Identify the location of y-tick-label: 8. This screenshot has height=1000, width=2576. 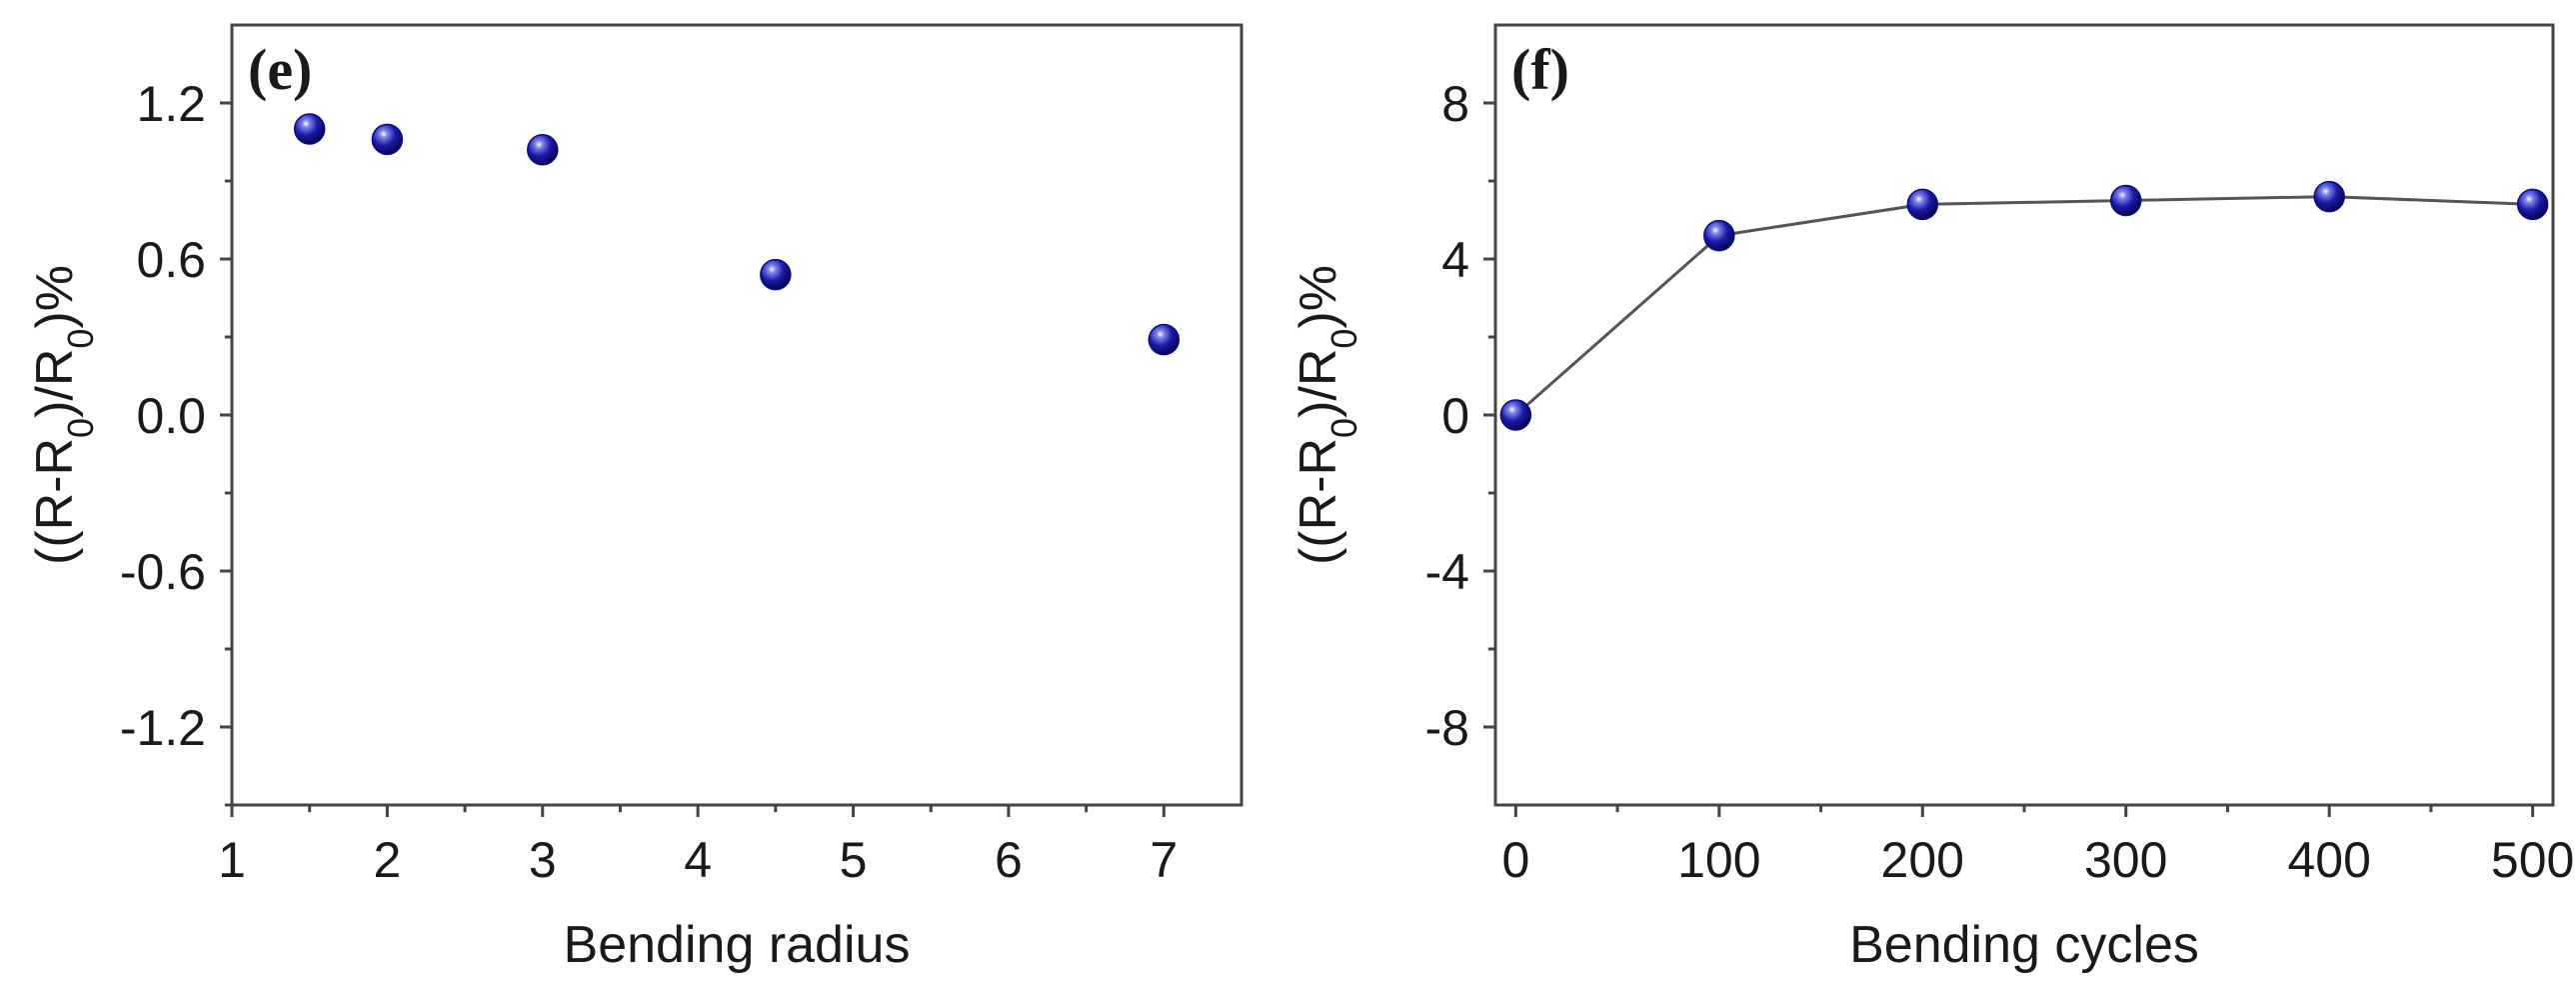
(1455, 104).